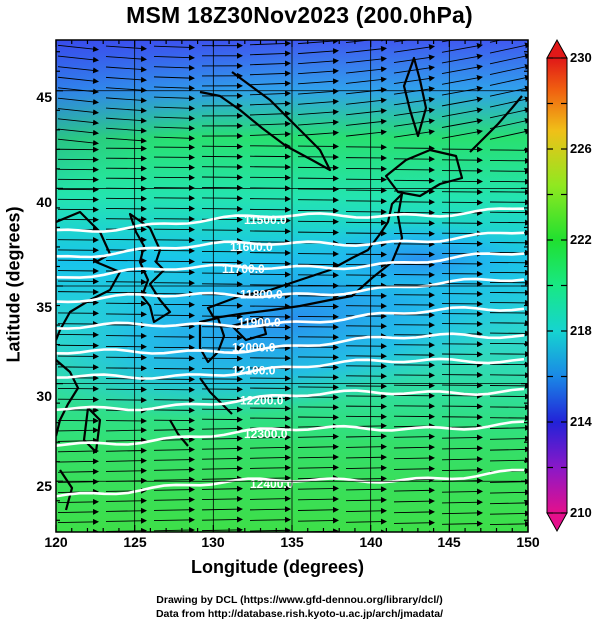 This screenshot has height=625, width=599. Describe the element at coordinates (581, 239) in the screenshot. I see `colorbar-tick-label: 222` at that location.